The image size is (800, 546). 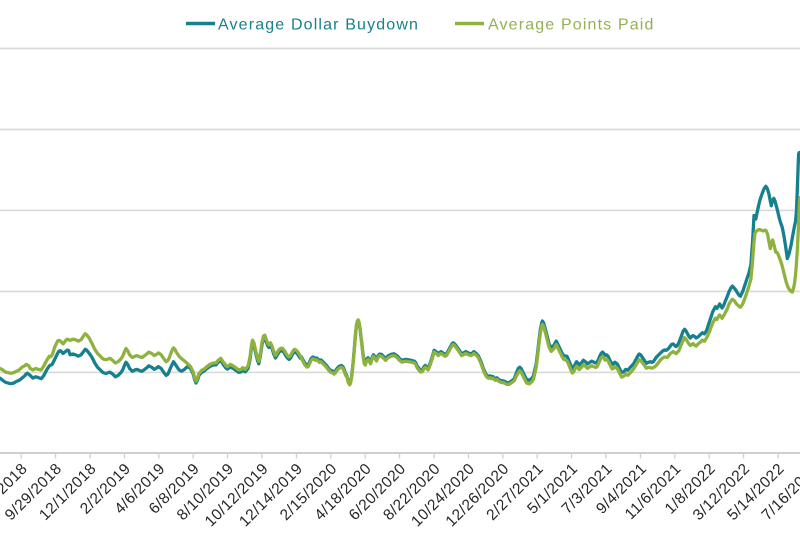 I want to click on svg-text: Average Points Paid, so click(x=571, y=25).